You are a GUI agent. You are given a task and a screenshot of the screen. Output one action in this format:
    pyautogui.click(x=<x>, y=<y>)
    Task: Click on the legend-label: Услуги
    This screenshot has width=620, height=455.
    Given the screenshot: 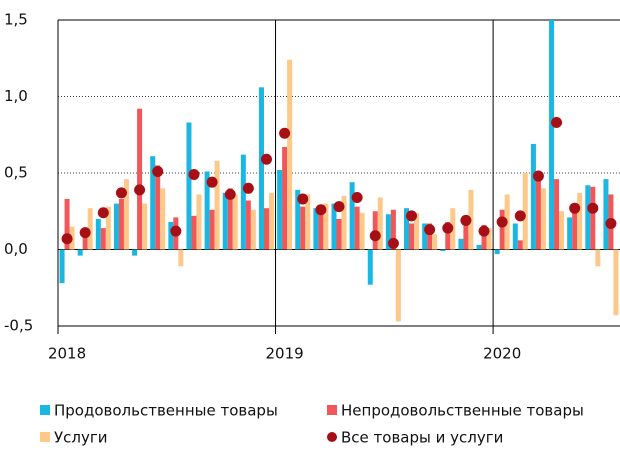 What is the action you would take?
    pyautogui.click(x=80, y=438)
    